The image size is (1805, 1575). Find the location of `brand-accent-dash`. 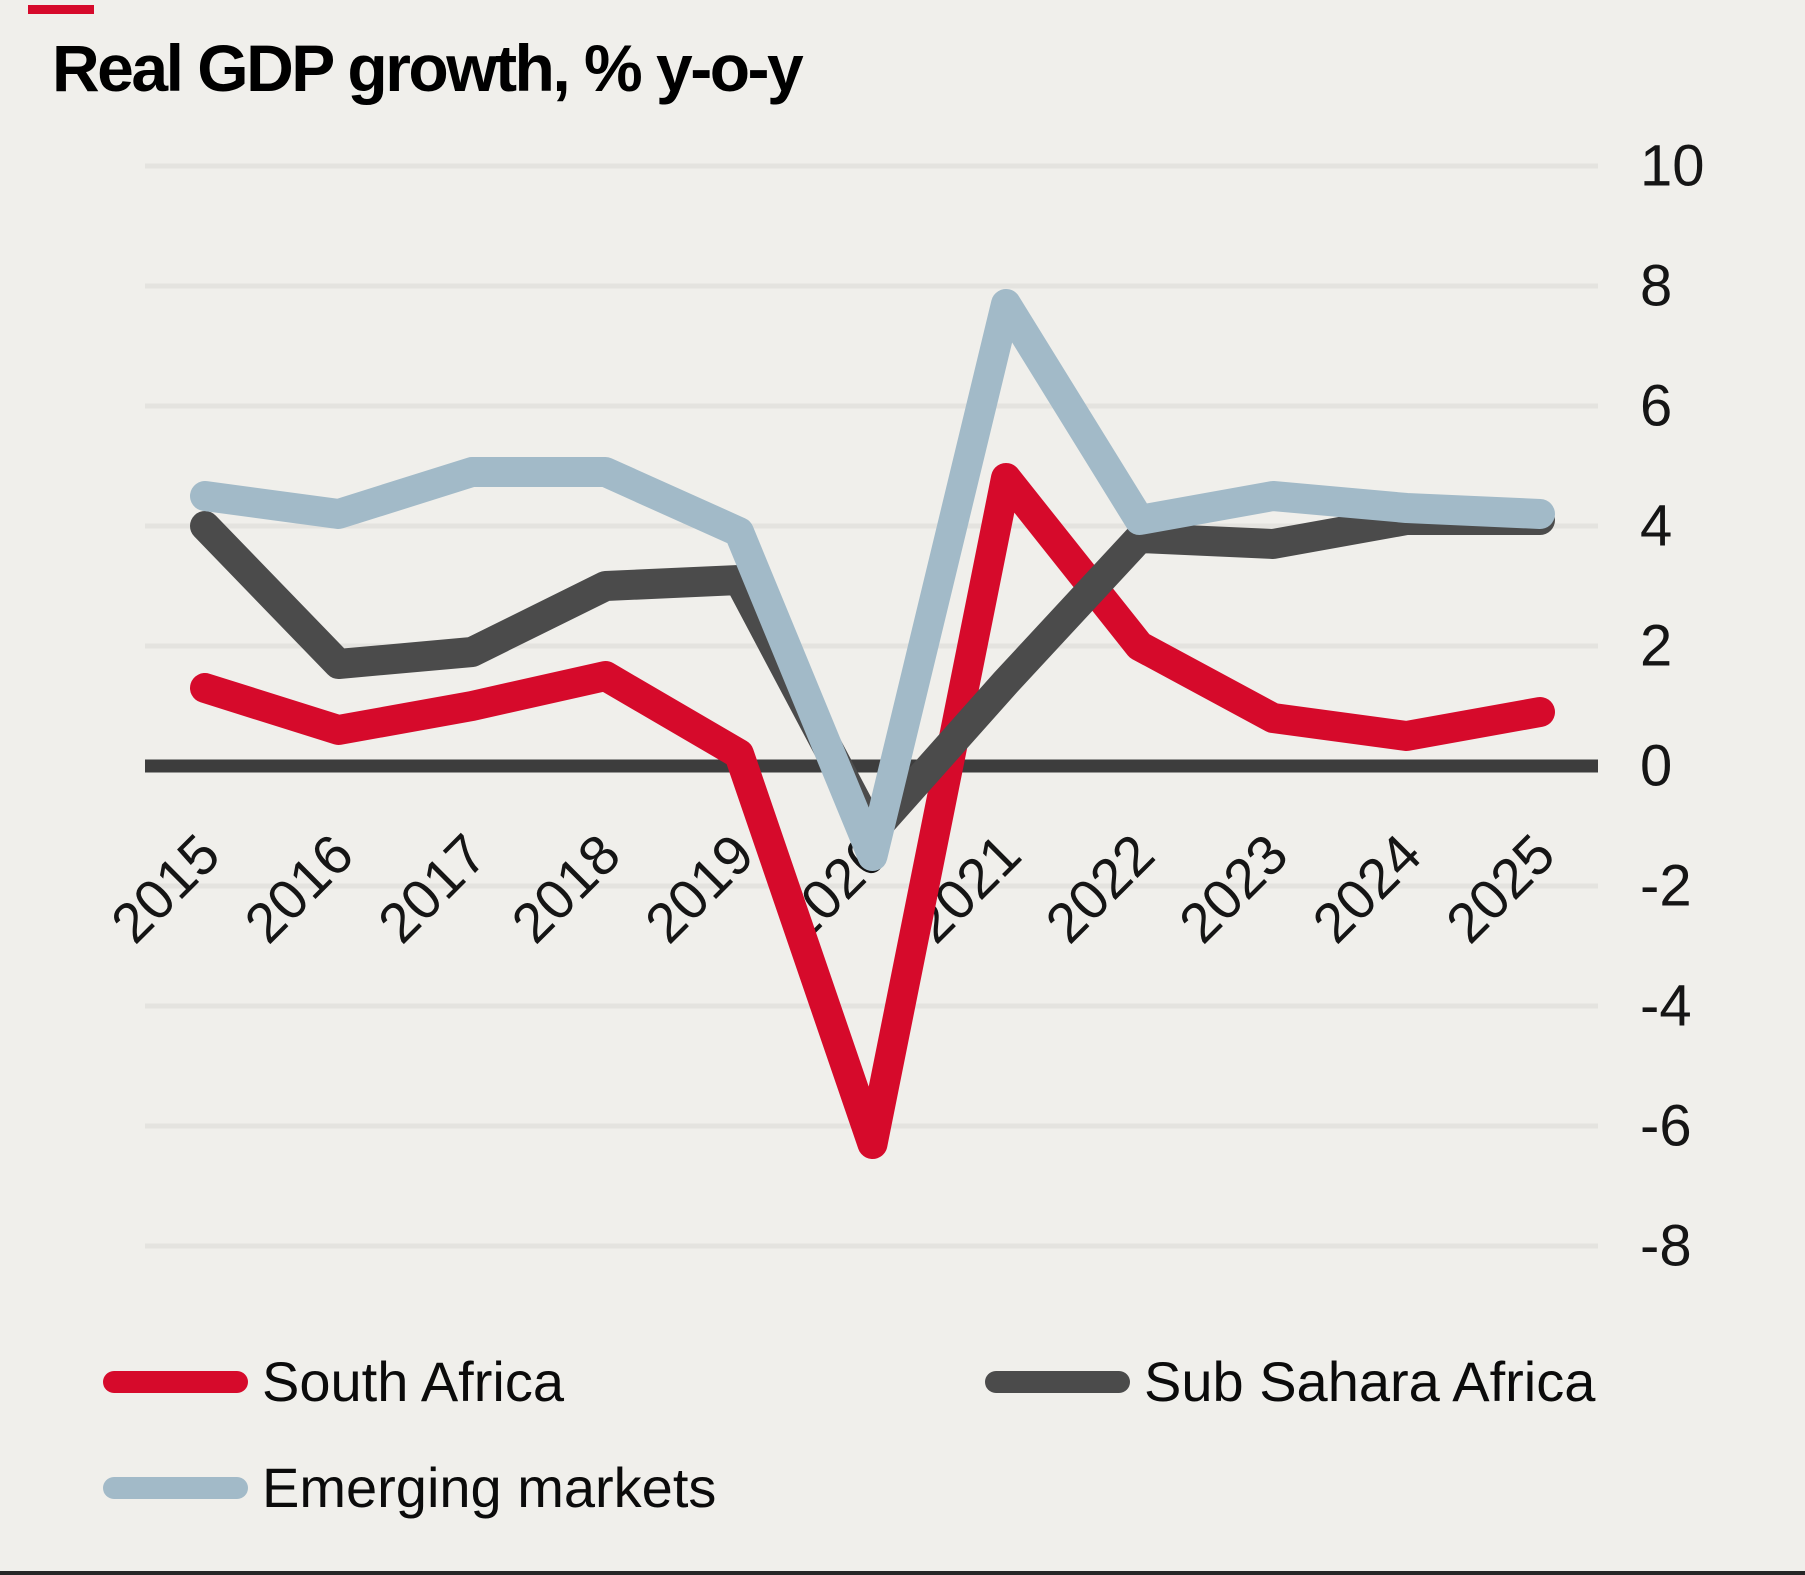

brand-accent-dash is located at coordinates (61, 9).